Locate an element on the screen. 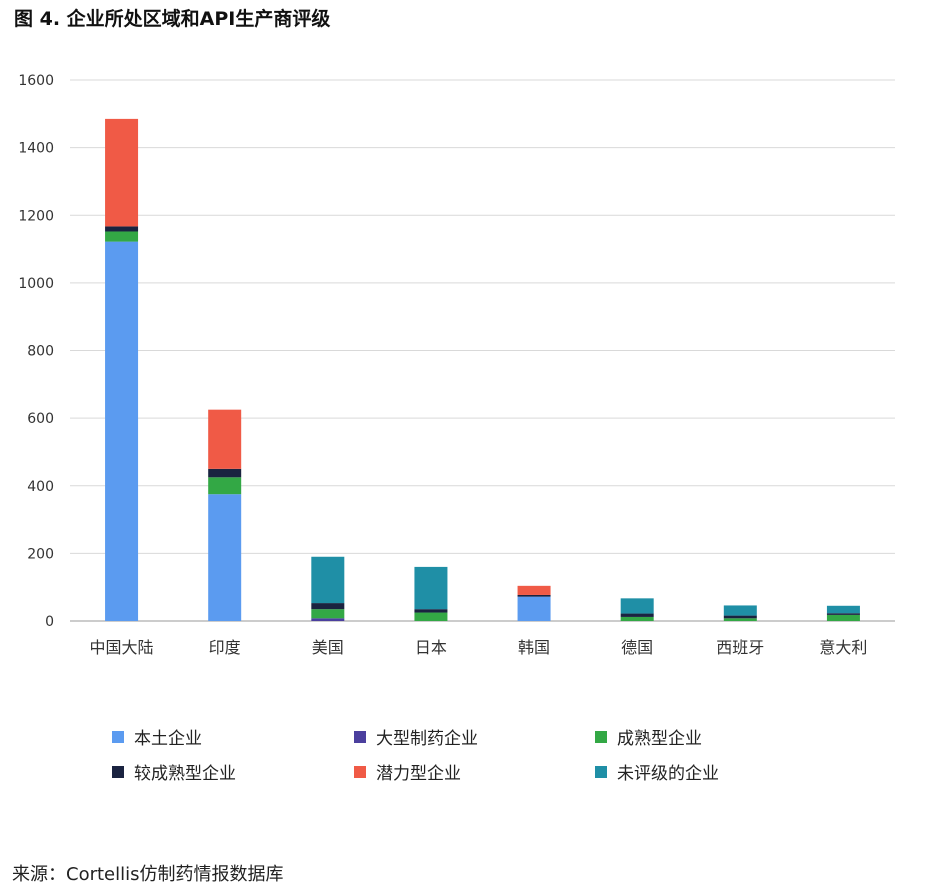 The image size is (940, 888). y-tick-label: 1600 is located at coordinates (36, 81).